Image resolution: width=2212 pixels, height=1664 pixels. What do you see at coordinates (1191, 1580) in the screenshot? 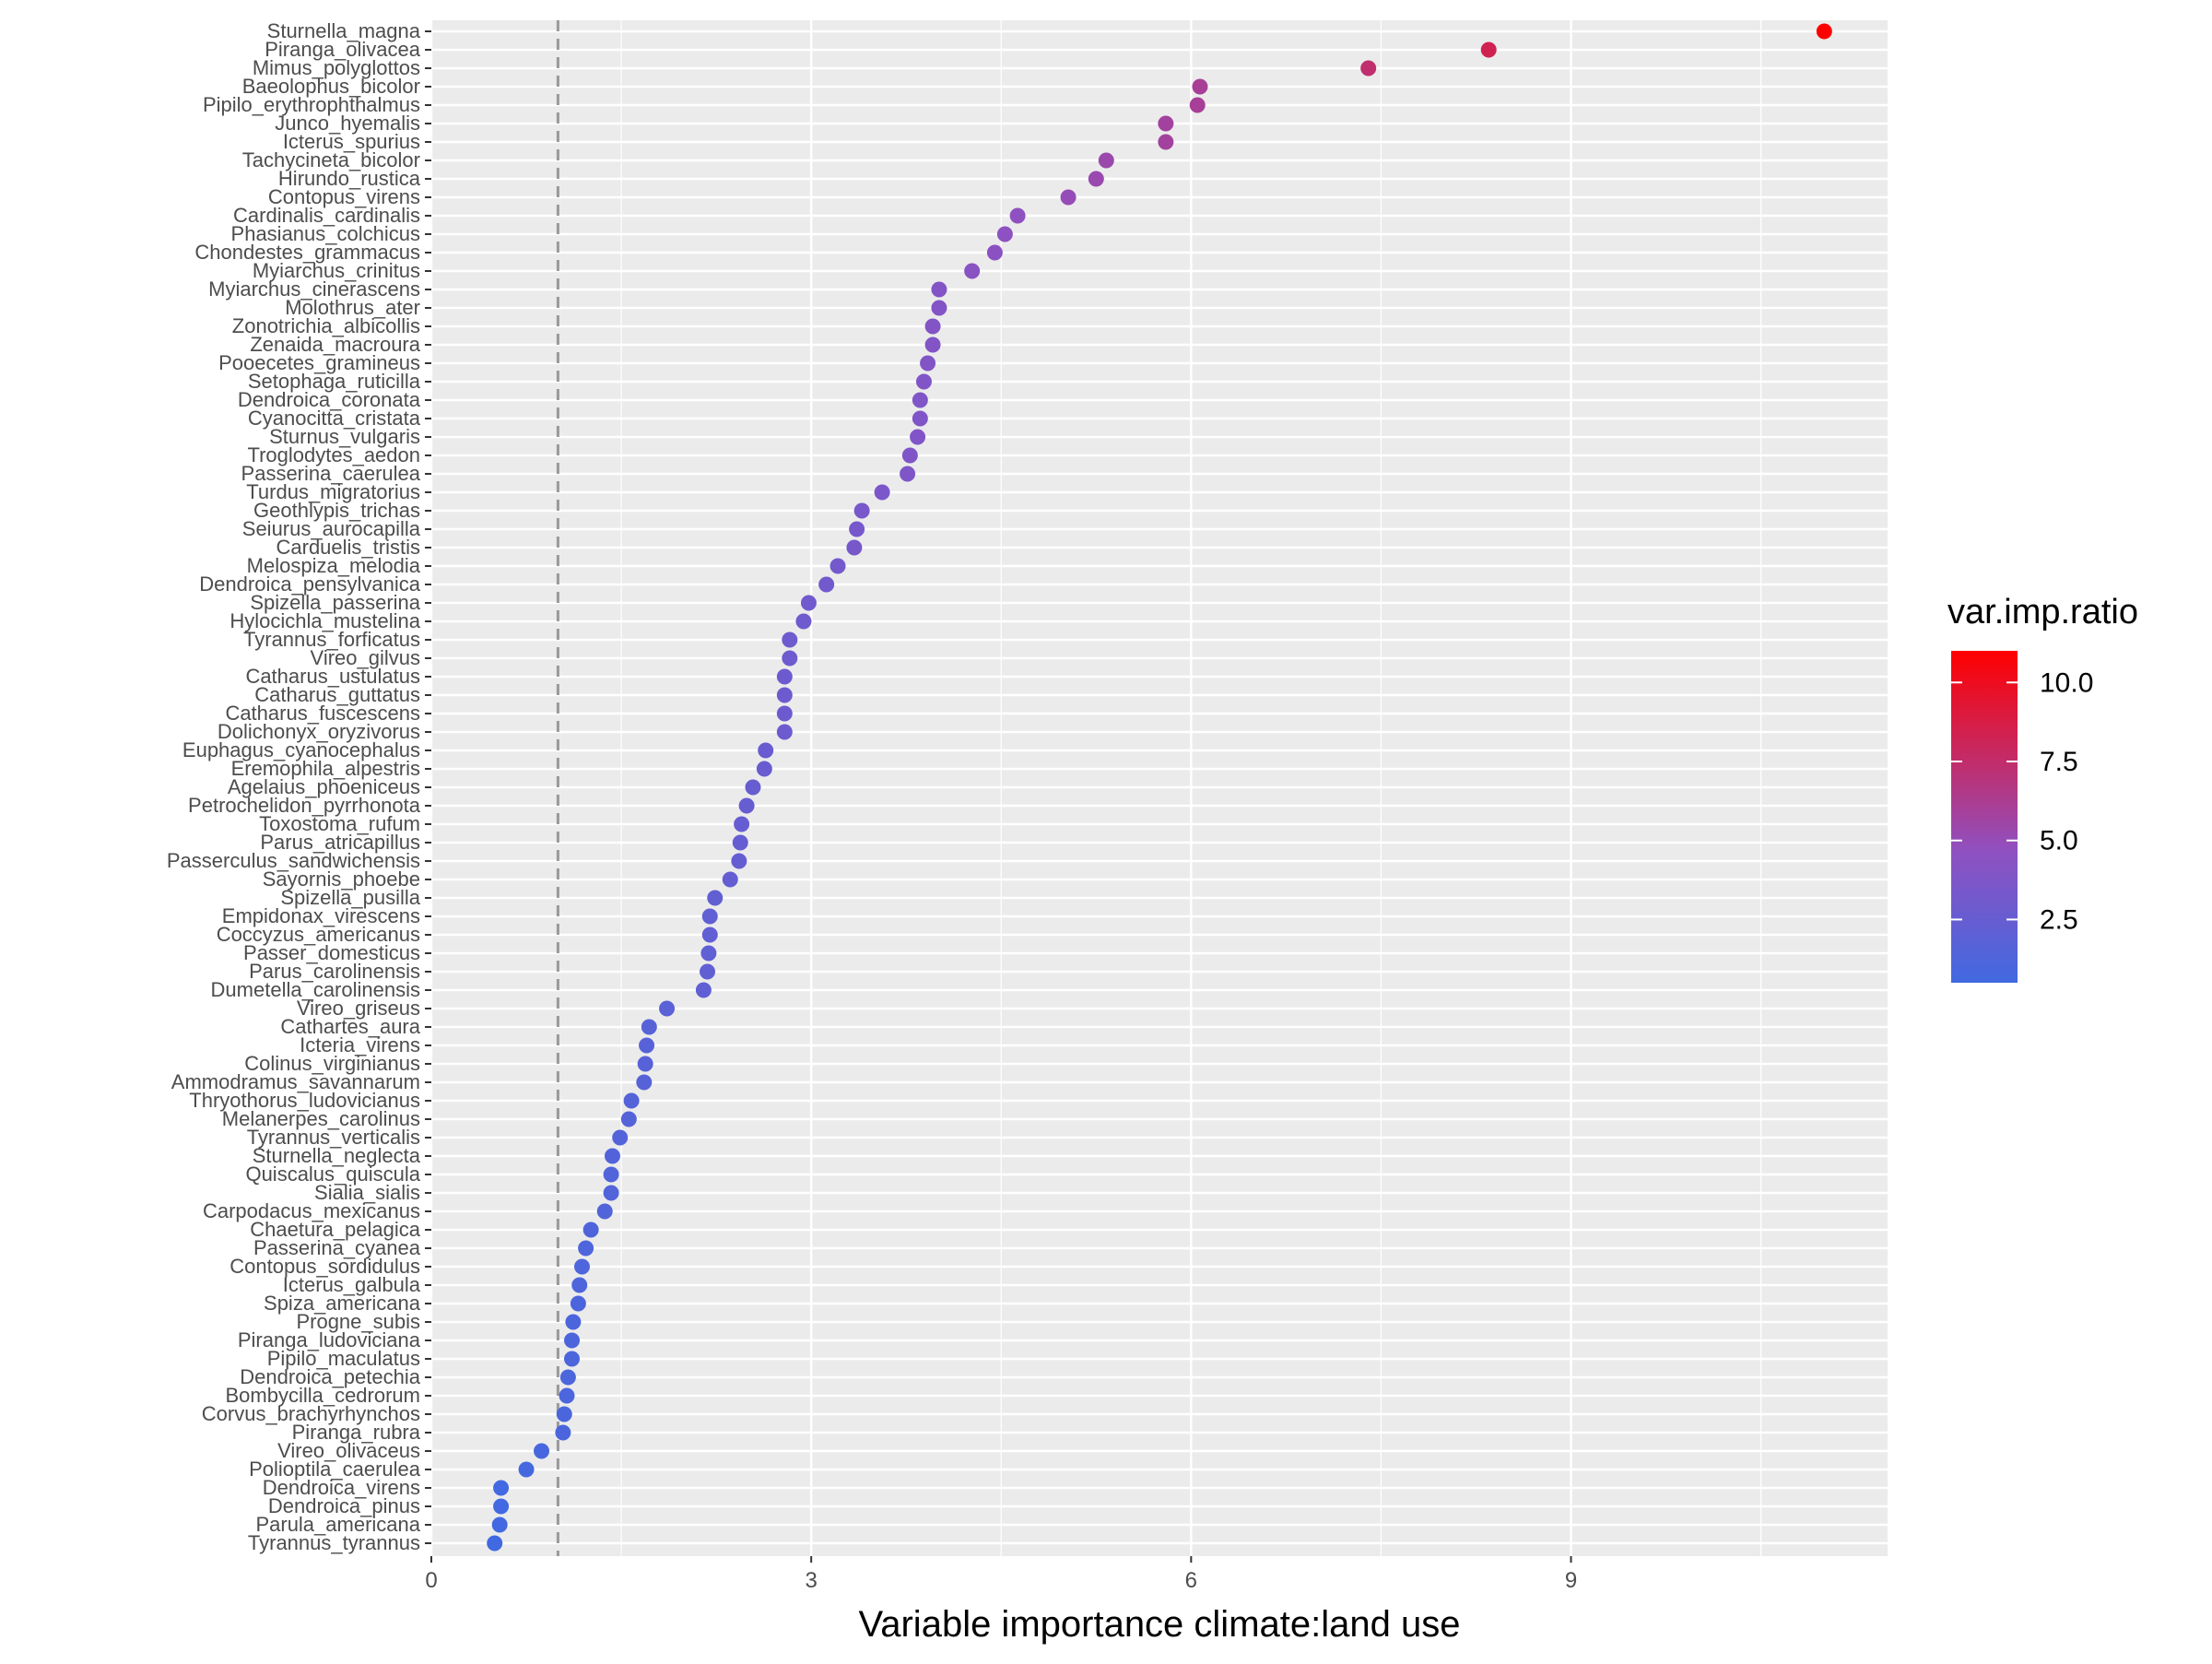
I see `x-tick-label: 6` at bounding box center [1191, 1580].